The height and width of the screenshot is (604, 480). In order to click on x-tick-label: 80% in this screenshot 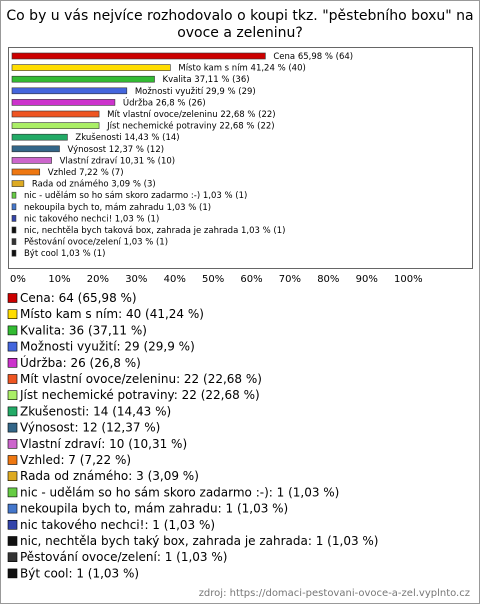, I will do `click(328, 279)`.